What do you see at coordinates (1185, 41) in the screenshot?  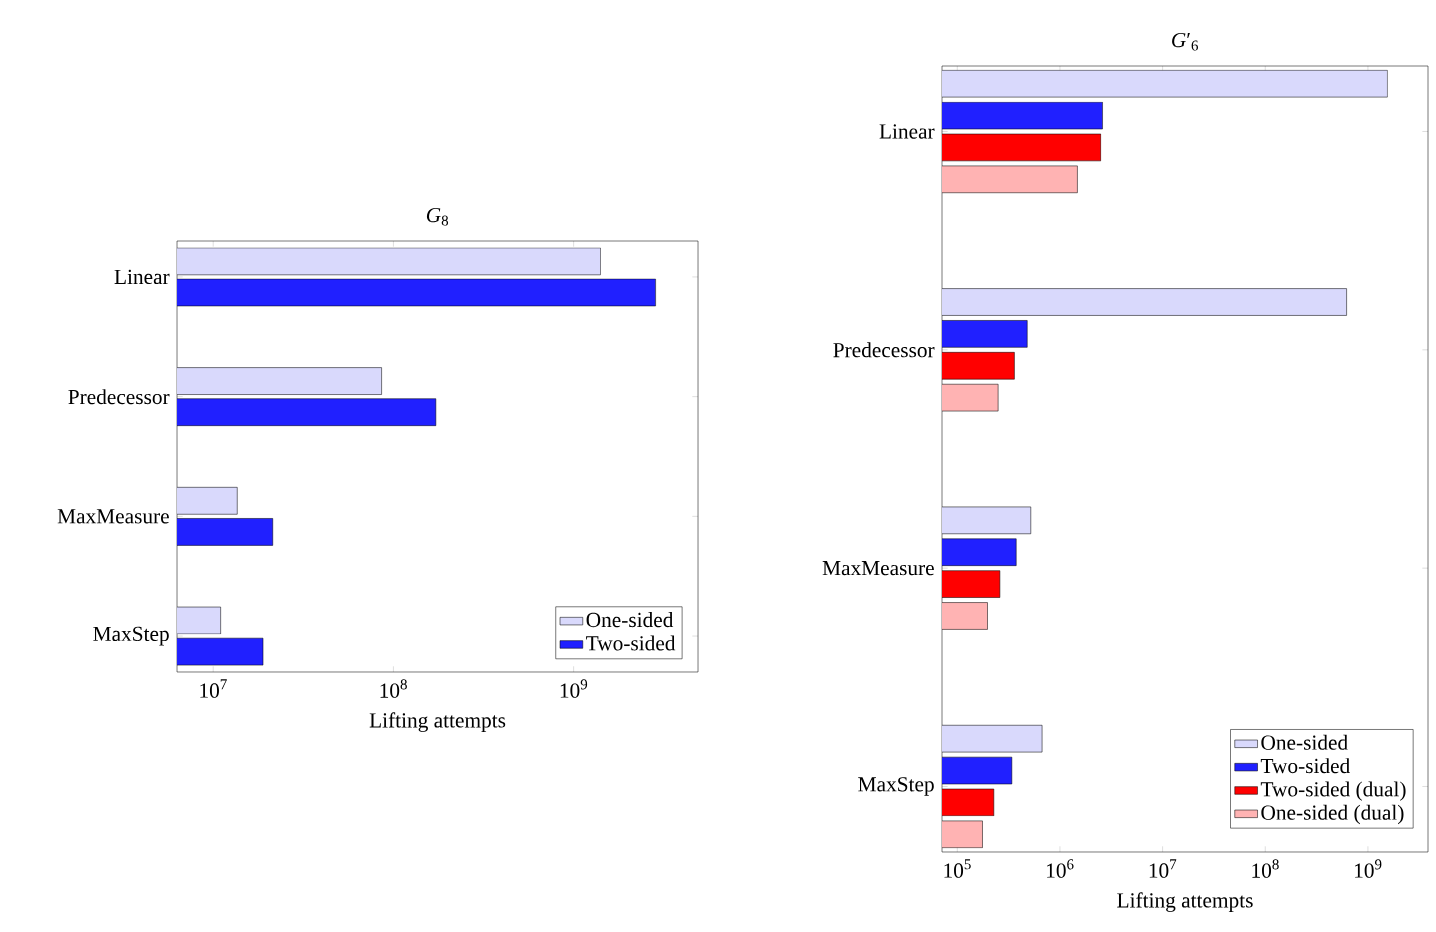 I see `chart-title: G′$_{6}$` at bounding box center [1185, 41].